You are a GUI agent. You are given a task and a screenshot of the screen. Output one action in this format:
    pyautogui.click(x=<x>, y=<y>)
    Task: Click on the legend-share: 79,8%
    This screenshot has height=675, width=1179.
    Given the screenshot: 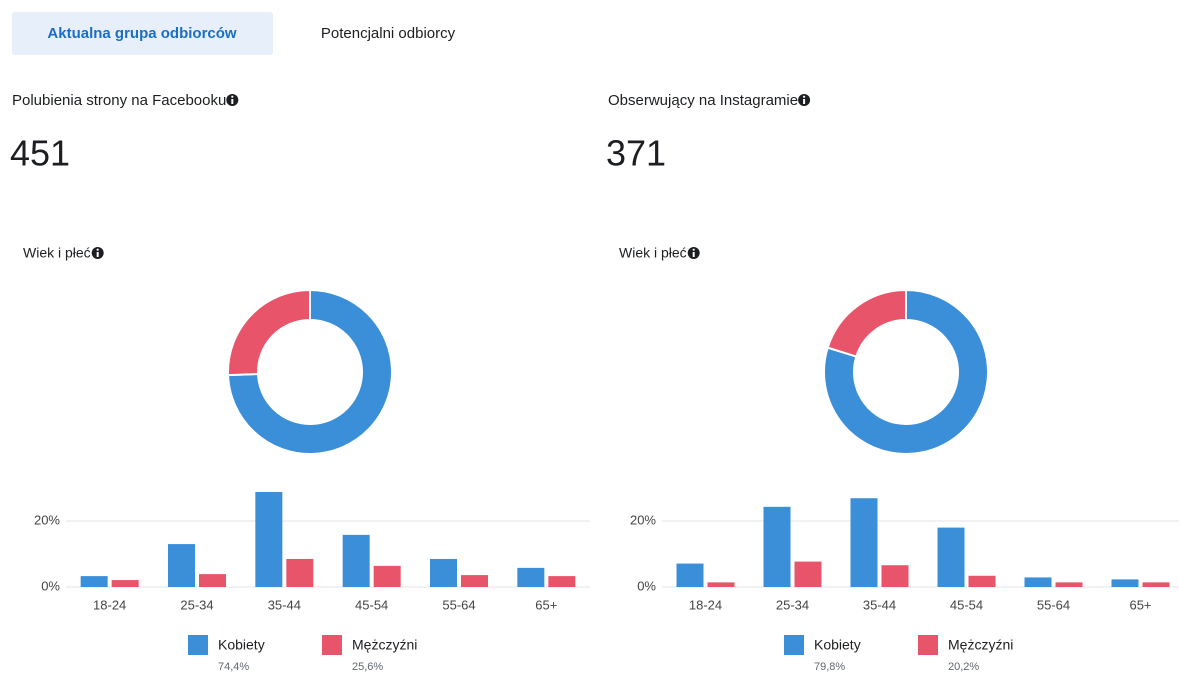 What is the action you would take?
    pyautogui.click(x=829, y=667)
    